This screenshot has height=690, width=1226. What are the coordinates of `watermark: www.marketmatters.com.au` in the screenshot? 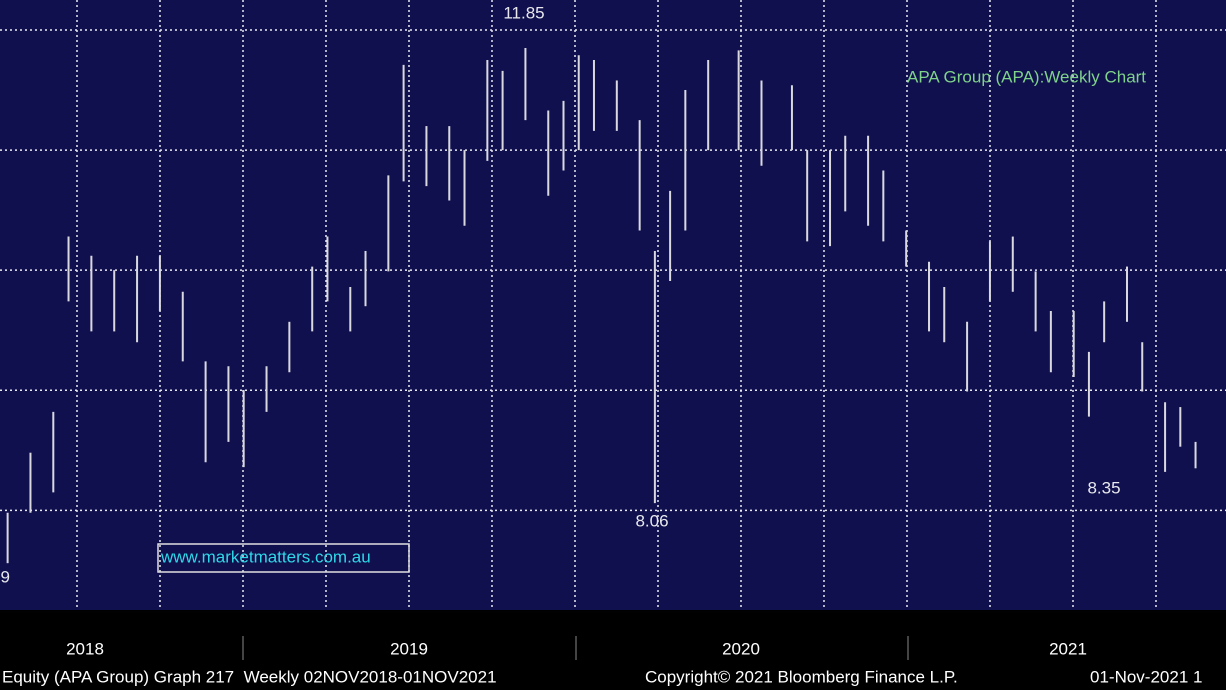 It's located at (265, 556).